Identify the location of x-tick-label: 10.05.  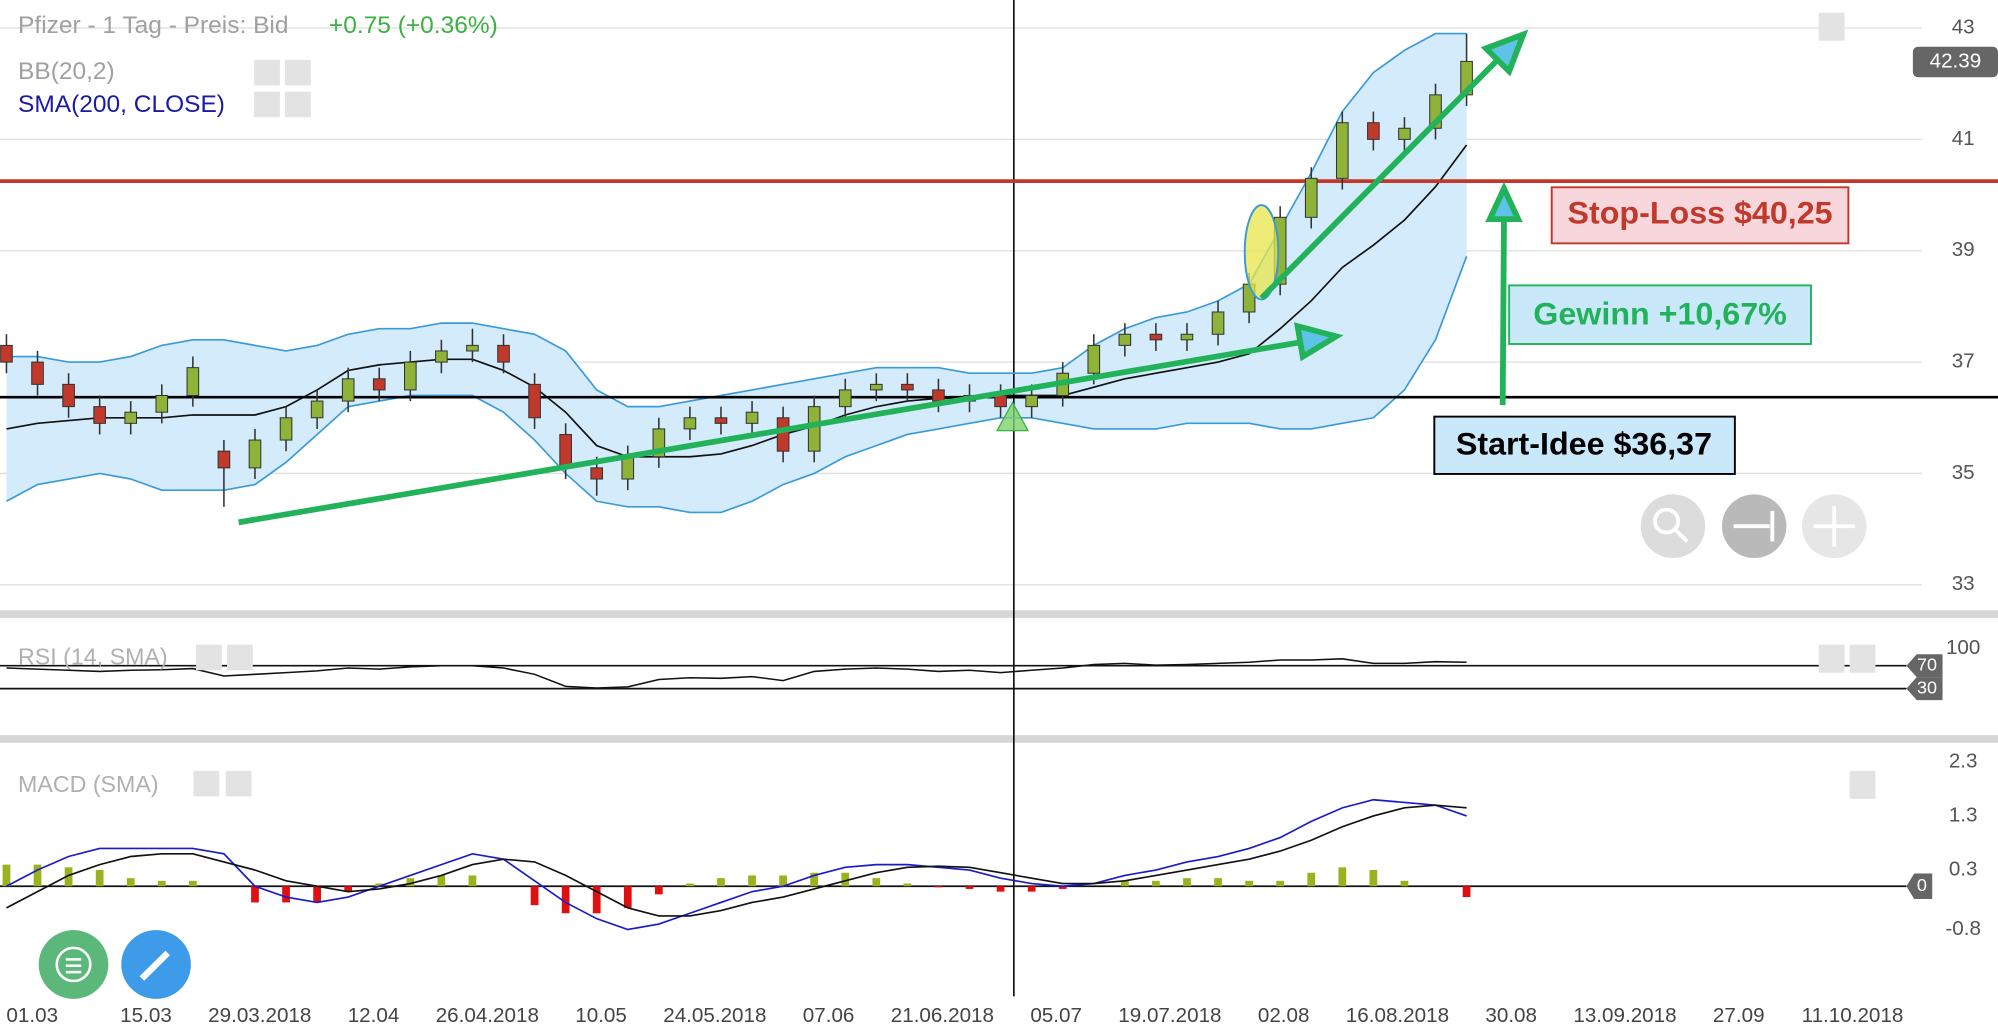
(601, 1015).